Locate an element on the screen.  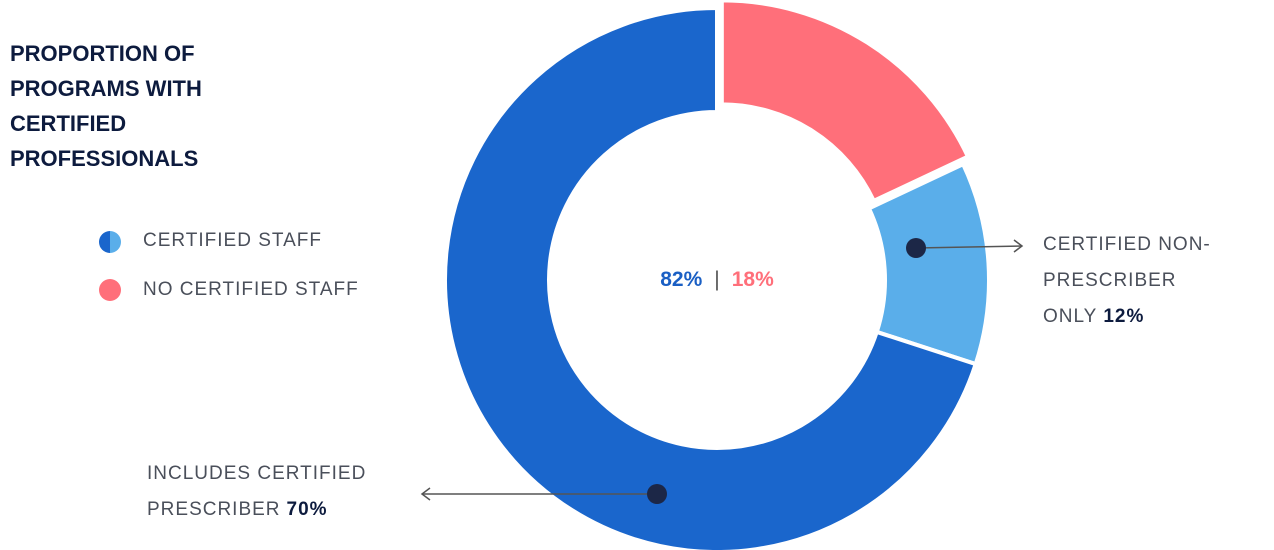
total-label: 82% is located at coordinates (681, 279).